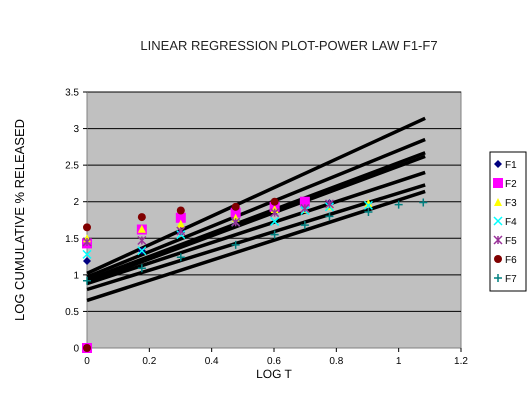 This screenshot has height=415, width=527. What do you see at coordinates (511, 222) in the screenshot?
I see `legend-label: F4` at bounding box center [511, 222].